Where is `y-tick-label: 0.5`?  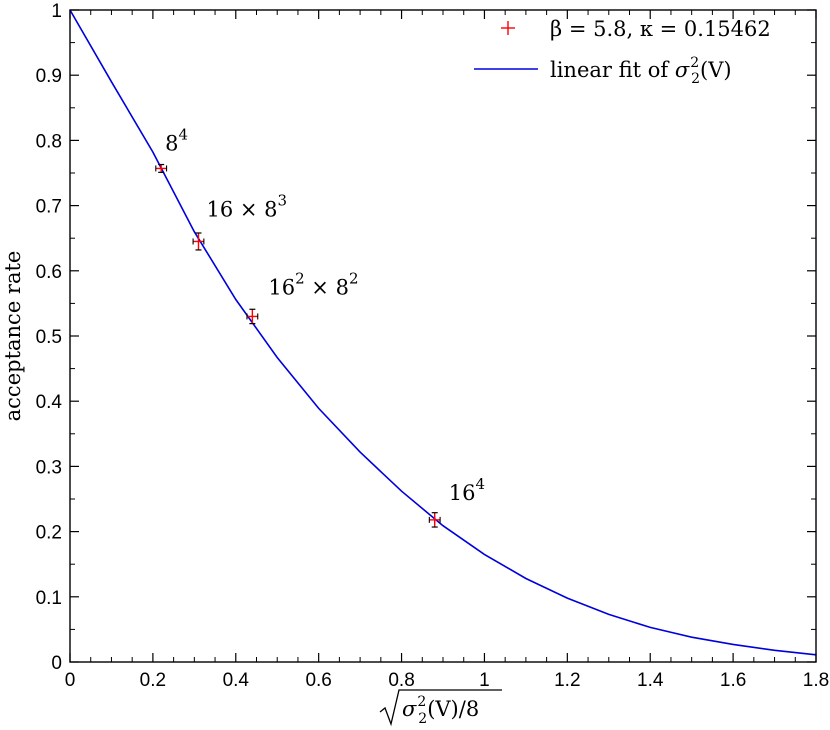
y-tick-label: 0.5 is located at coordinates (49, 337).